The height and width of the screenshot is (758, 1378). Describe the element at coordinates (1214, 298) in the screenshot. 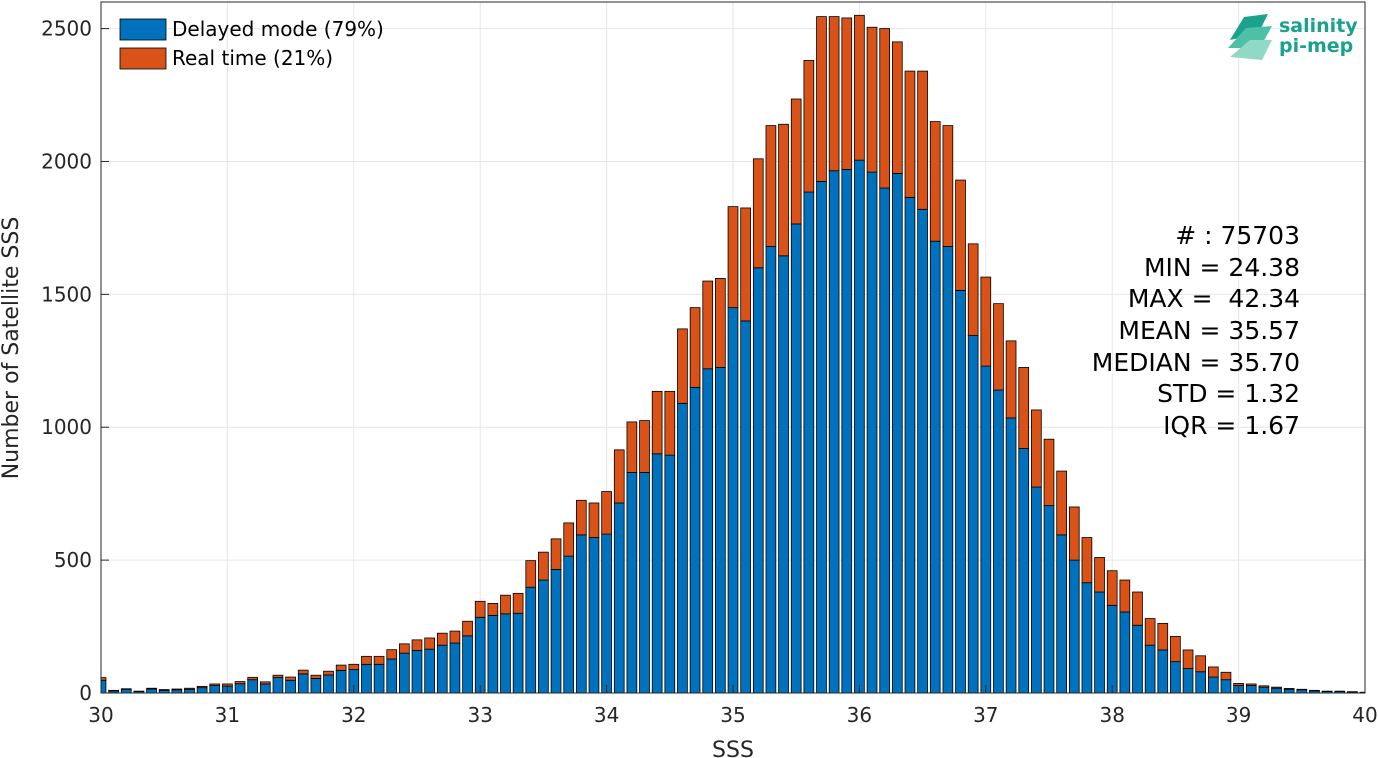

I see `stat-max: MAX = 42.34` at that location.